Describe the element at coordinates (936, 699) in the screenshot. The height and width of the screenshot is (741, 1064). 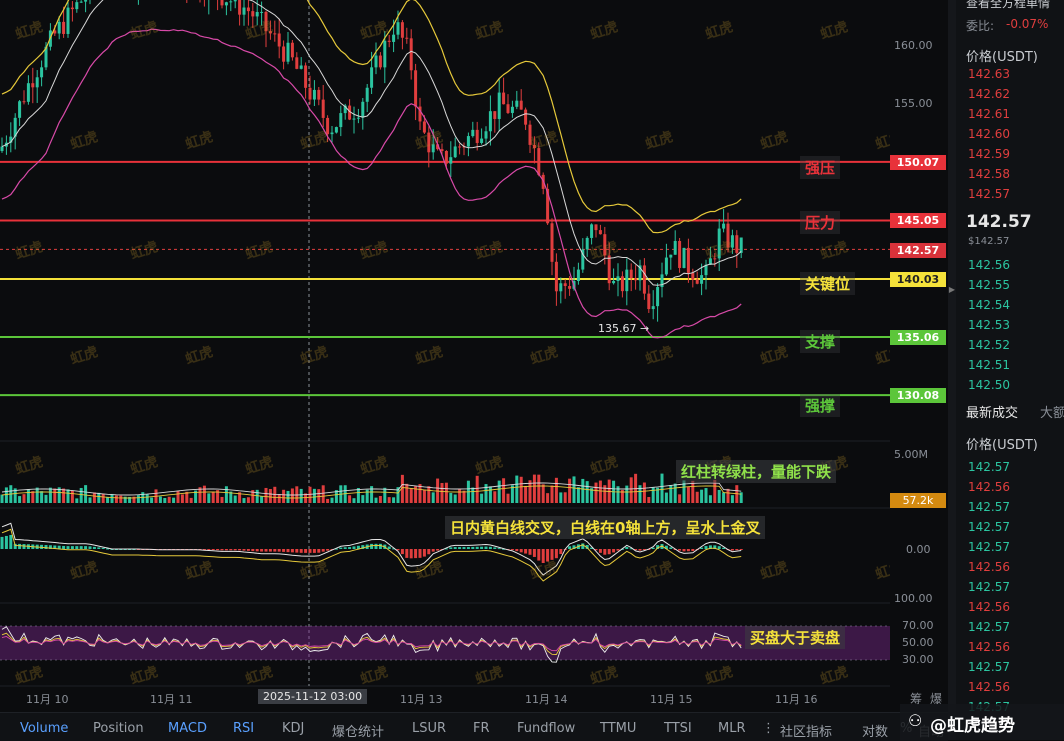
I see `axis-corner-b: 爆` at that location.